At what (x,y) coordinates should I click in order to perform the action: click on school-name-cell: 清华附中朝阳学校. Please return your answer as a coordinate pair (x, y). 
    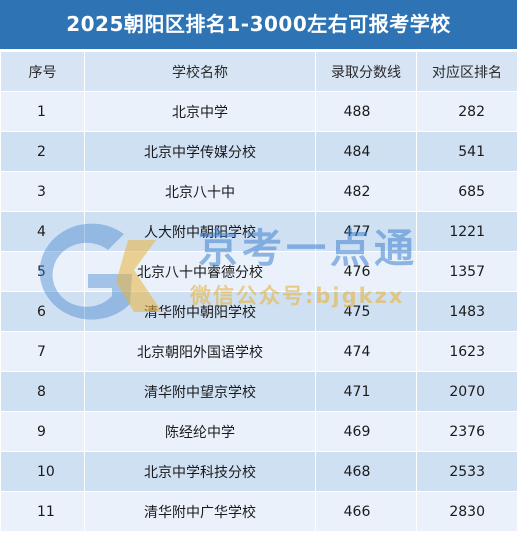
    Looking at the image, I should click on (200, 311).